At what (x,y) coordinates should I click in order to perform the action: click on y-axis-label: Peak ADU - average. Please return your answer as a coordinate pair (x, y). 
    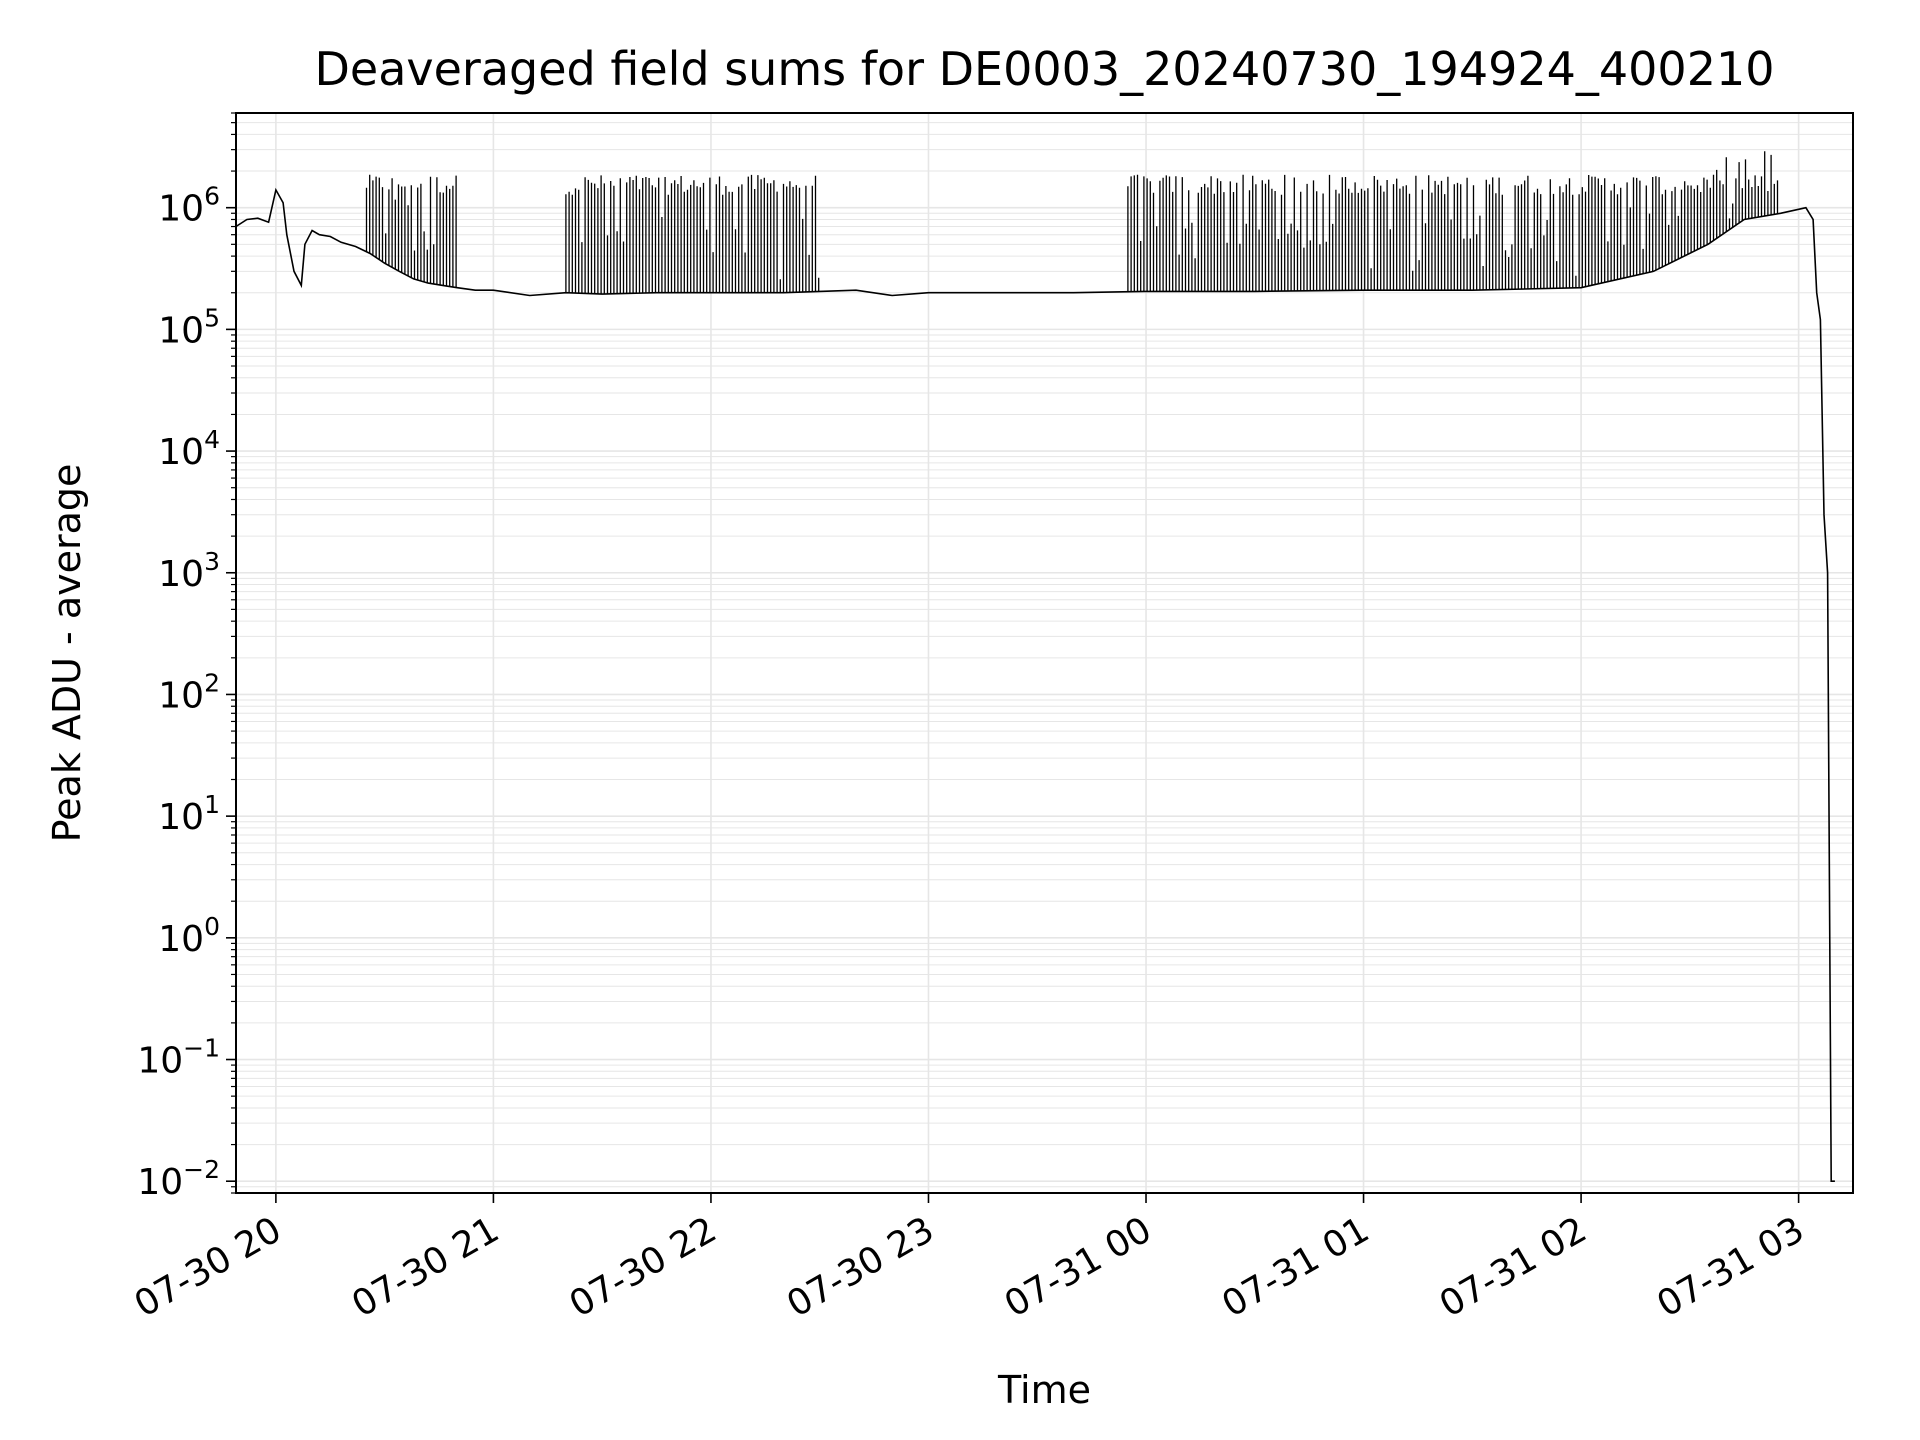
    Looking at the image, I should click on (67, 653).